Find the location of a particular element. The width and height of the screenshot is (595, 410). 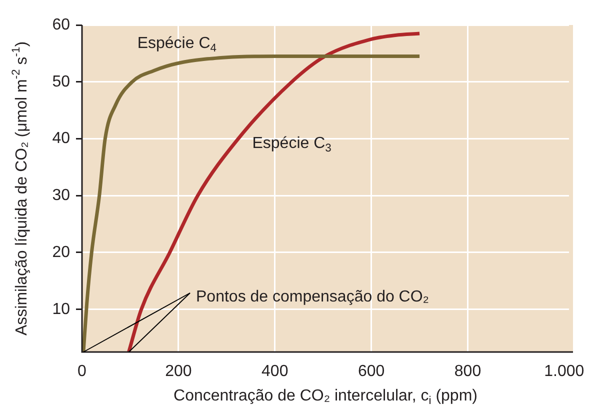

y-tick-label: 50 is located at coordinates (61, 81).